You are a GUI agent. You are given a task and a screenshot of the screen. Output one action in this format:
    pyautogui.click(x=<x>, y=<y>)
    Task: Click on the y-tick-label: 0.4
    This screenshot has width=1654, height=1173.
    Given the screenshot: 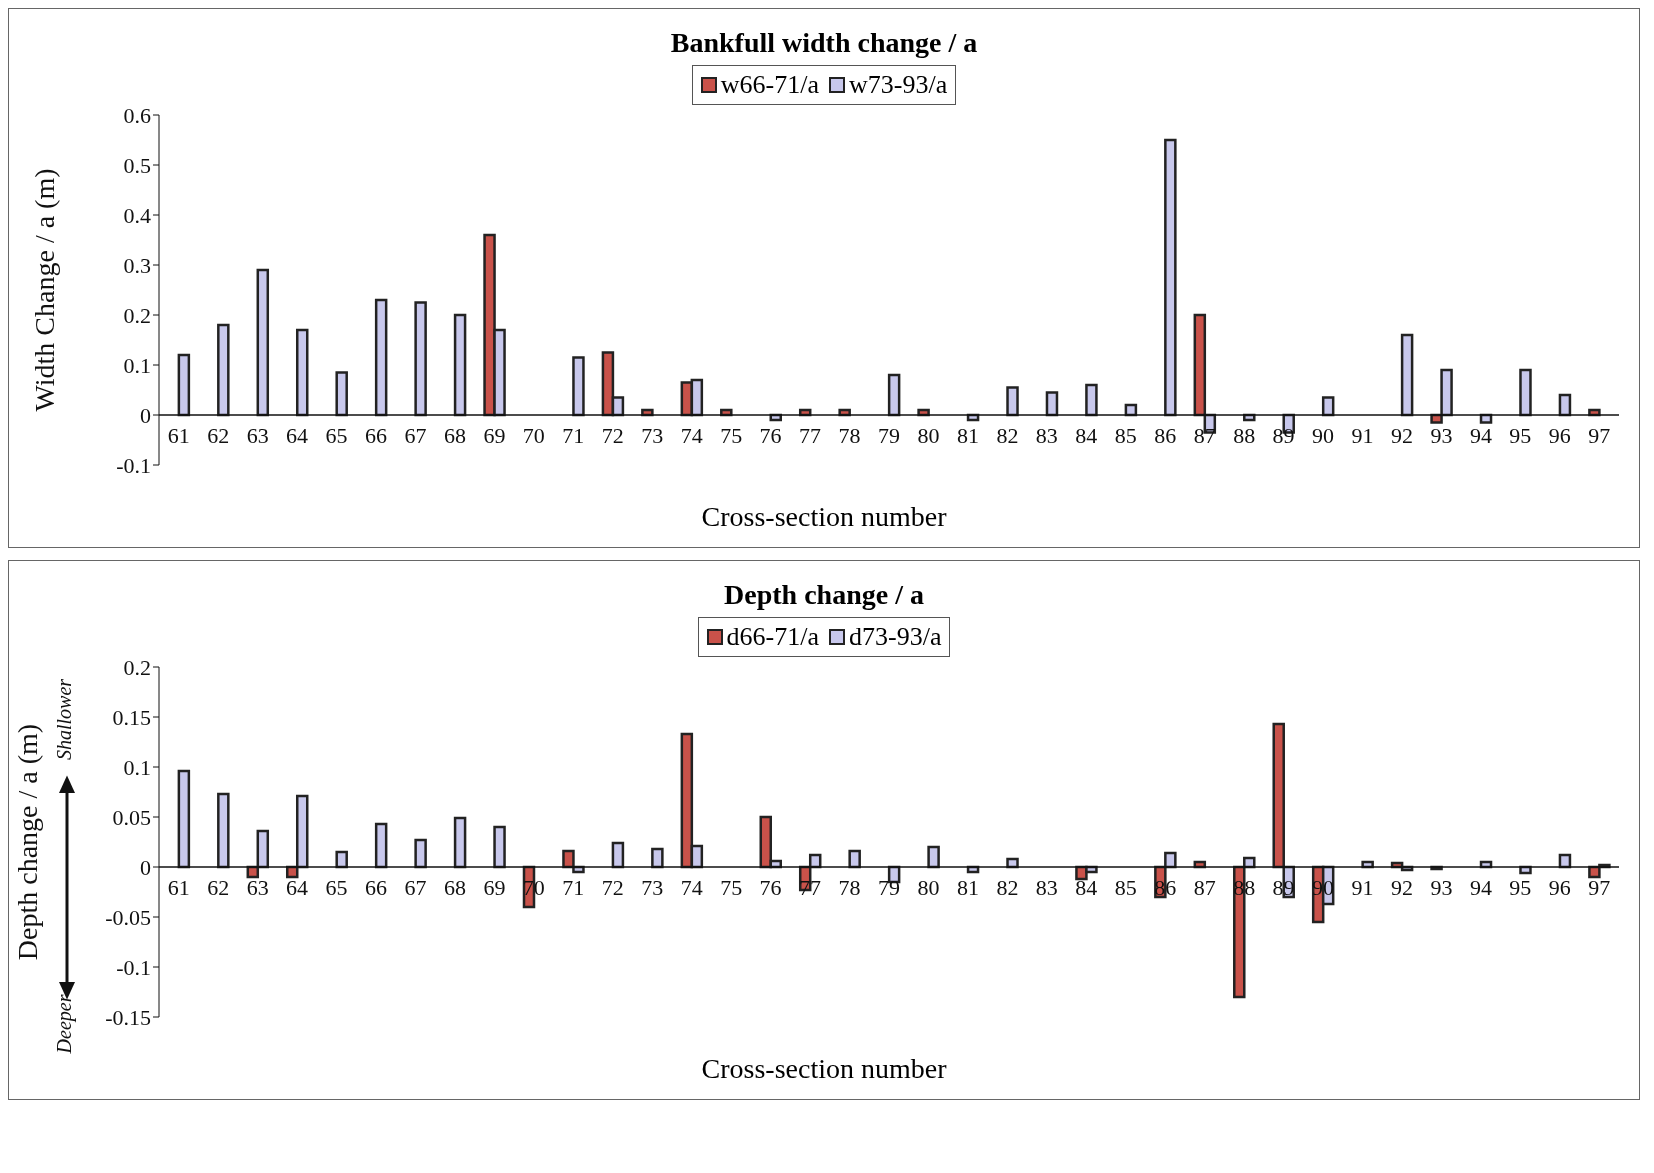 What is the action you would take?
    pyautogui.click(x=137, y=215)
    